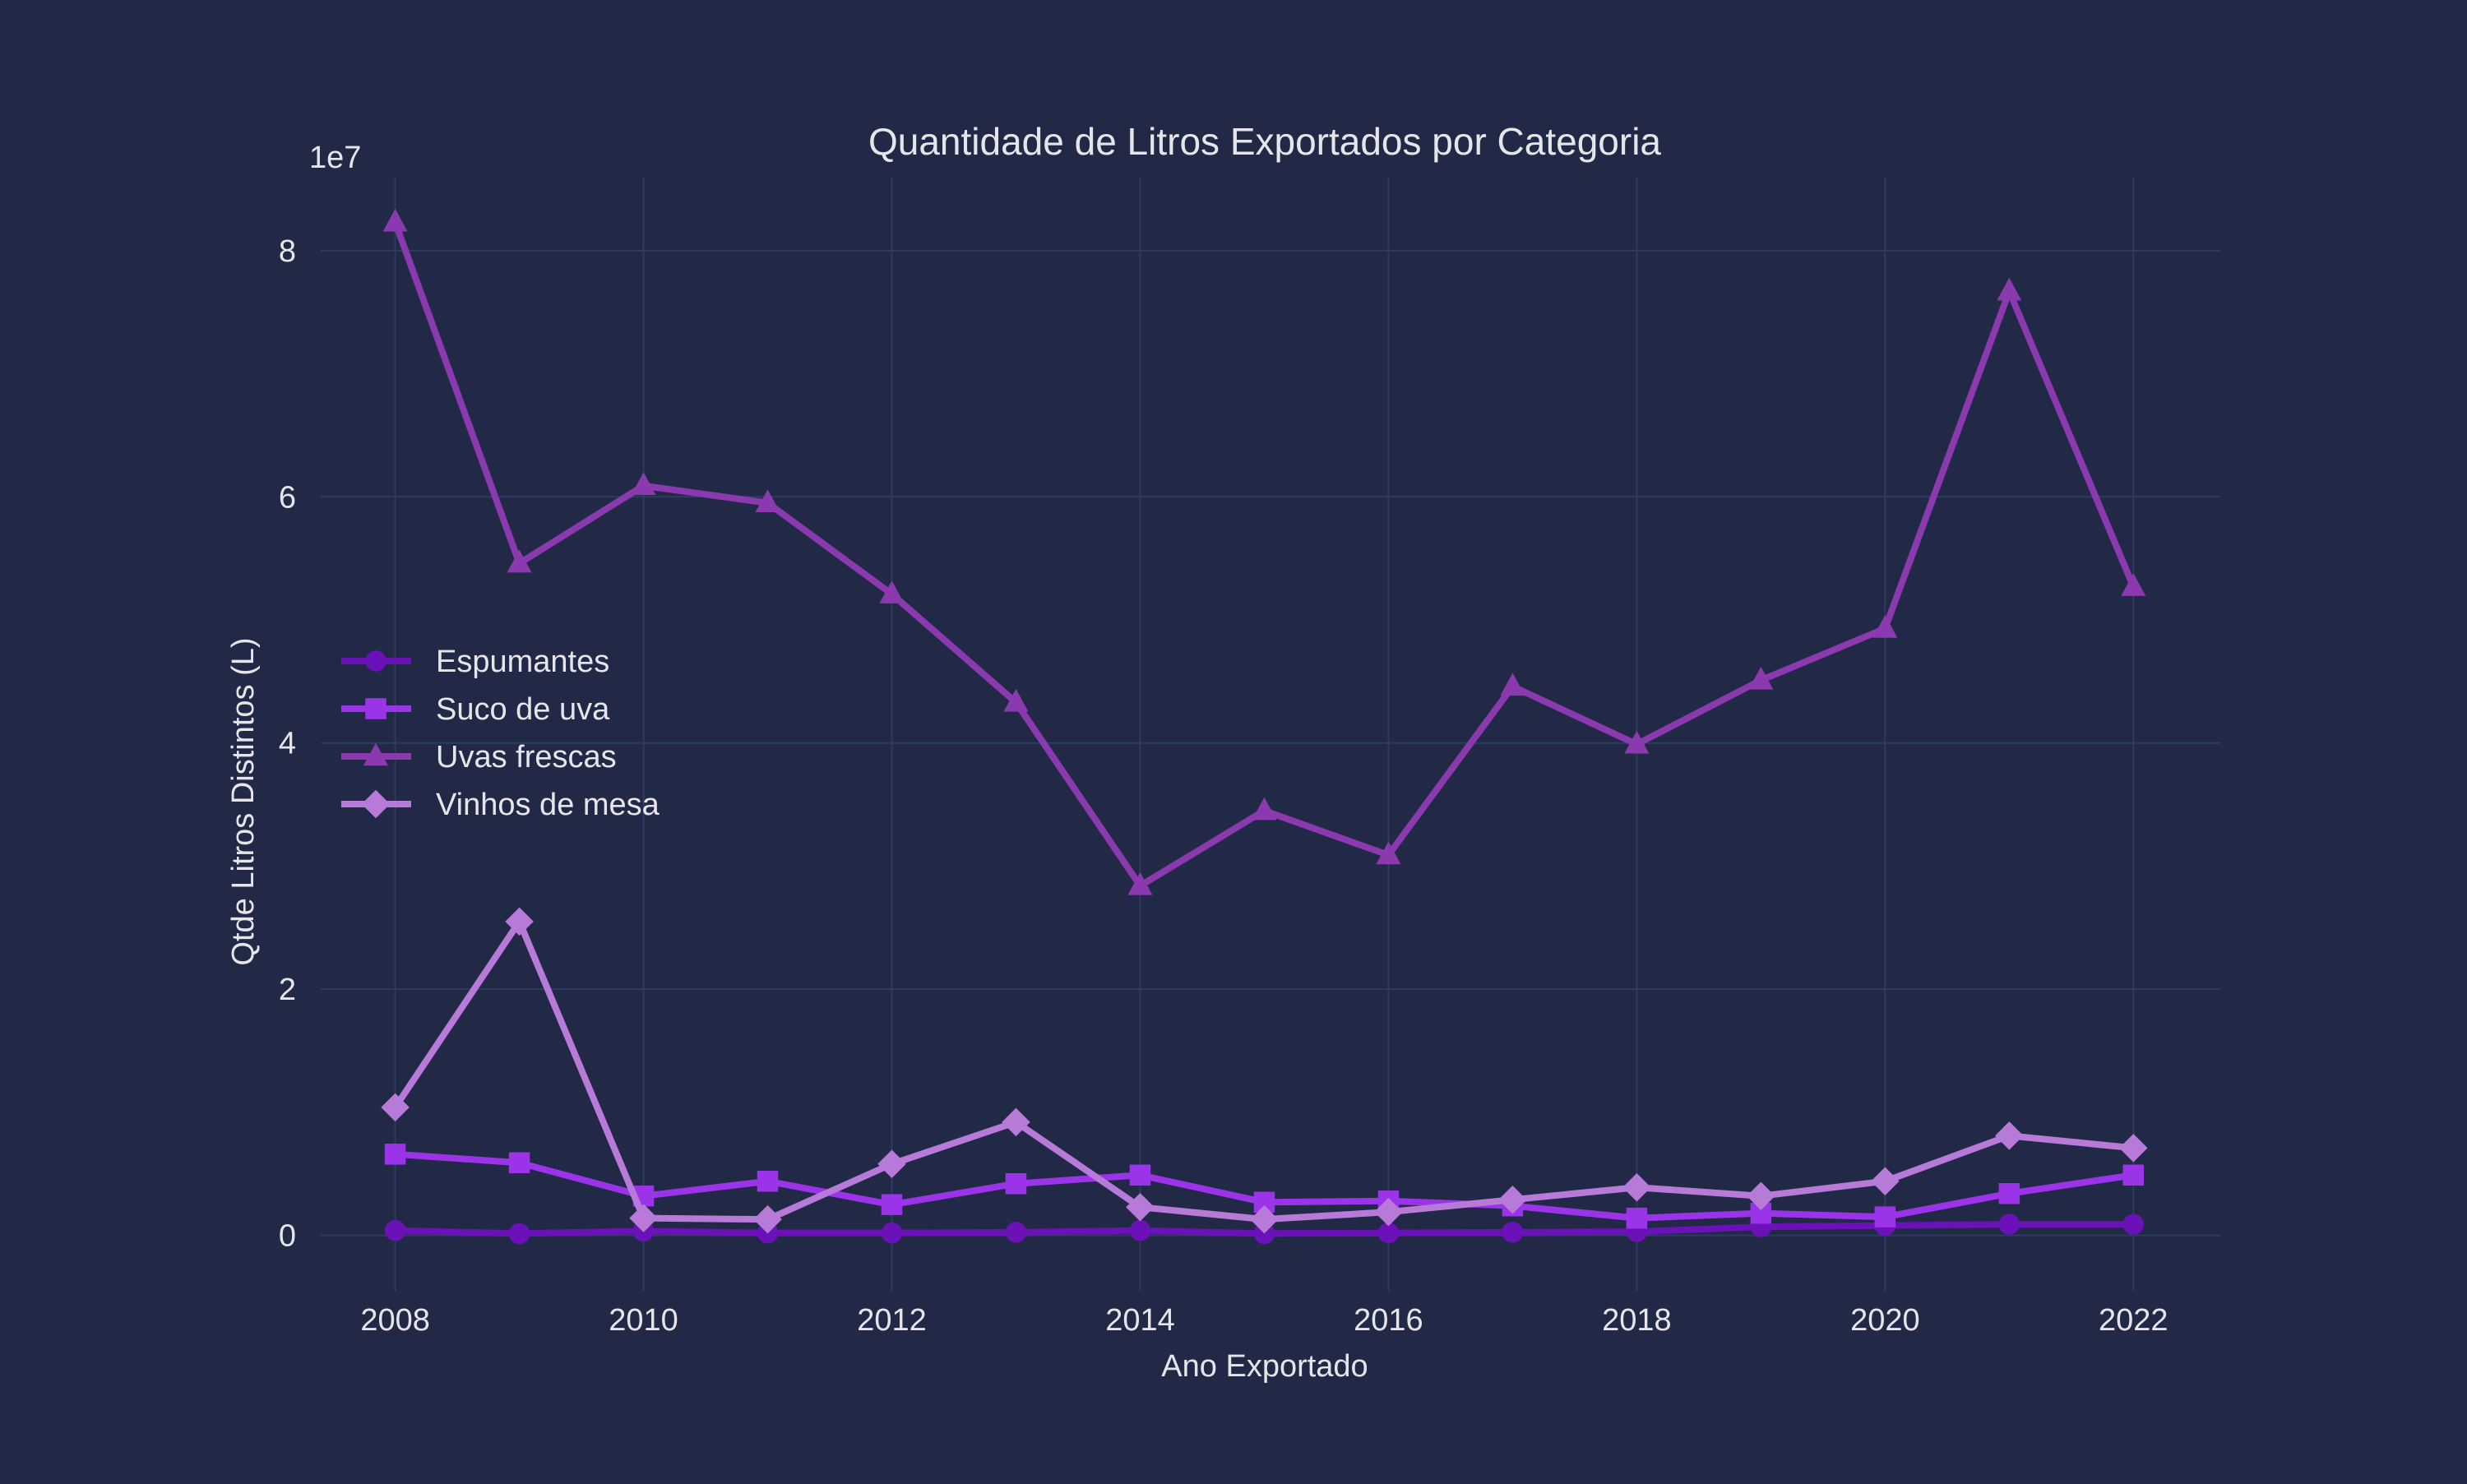 The height and width of the screenshot is (1484, 2467). What do you see at coordinates (287, 990) in the screenshot?
I see `y-tick-label: 2` at bounding box center [287, 990].